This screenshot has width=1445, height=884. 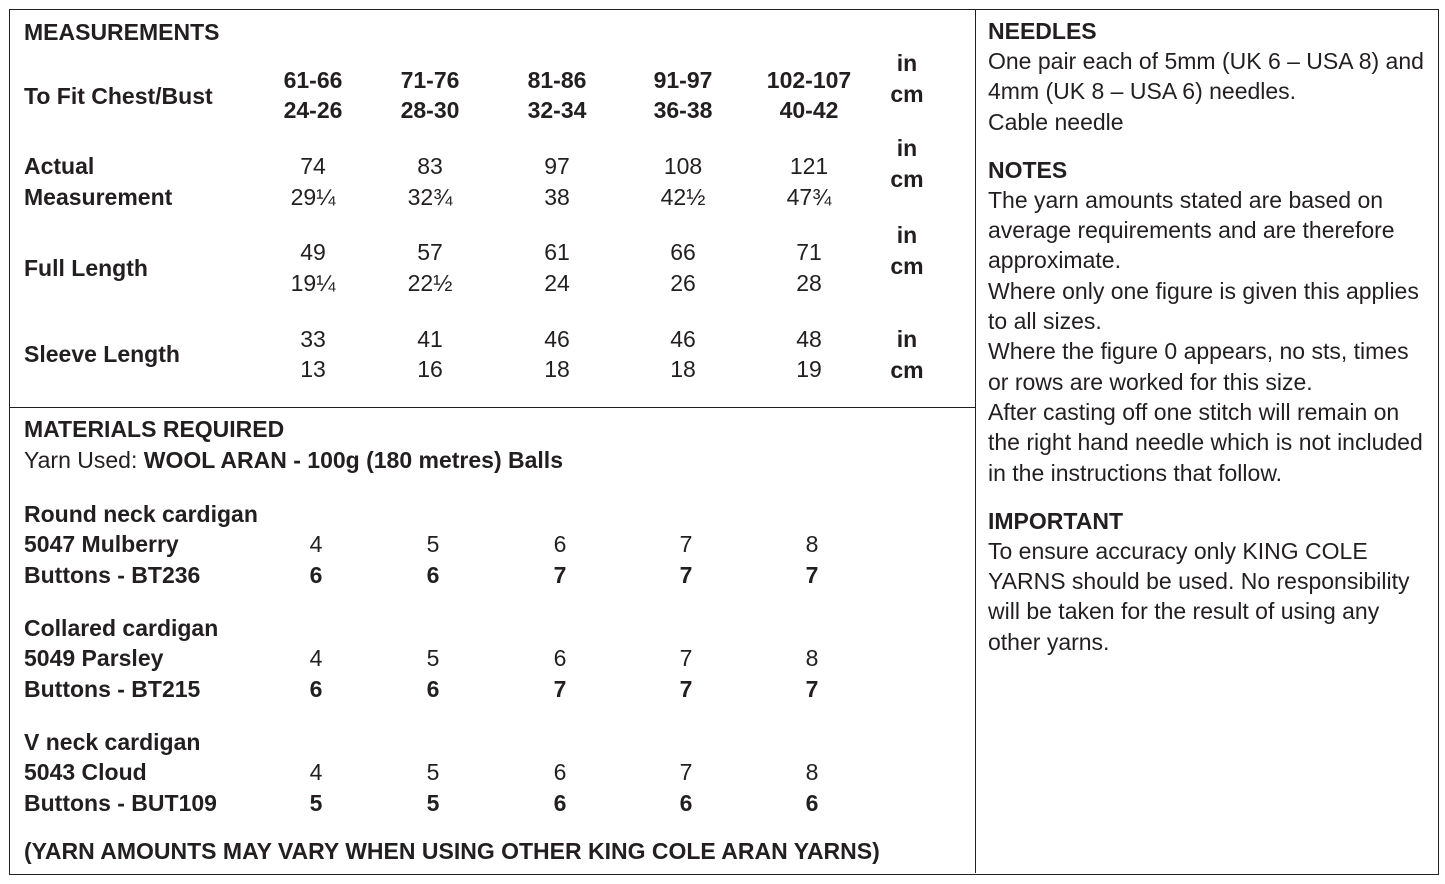 What do you see at coordinates (313, 252) in the screenshot?
I see `measurement: 49` at bounding box center [313, 252].